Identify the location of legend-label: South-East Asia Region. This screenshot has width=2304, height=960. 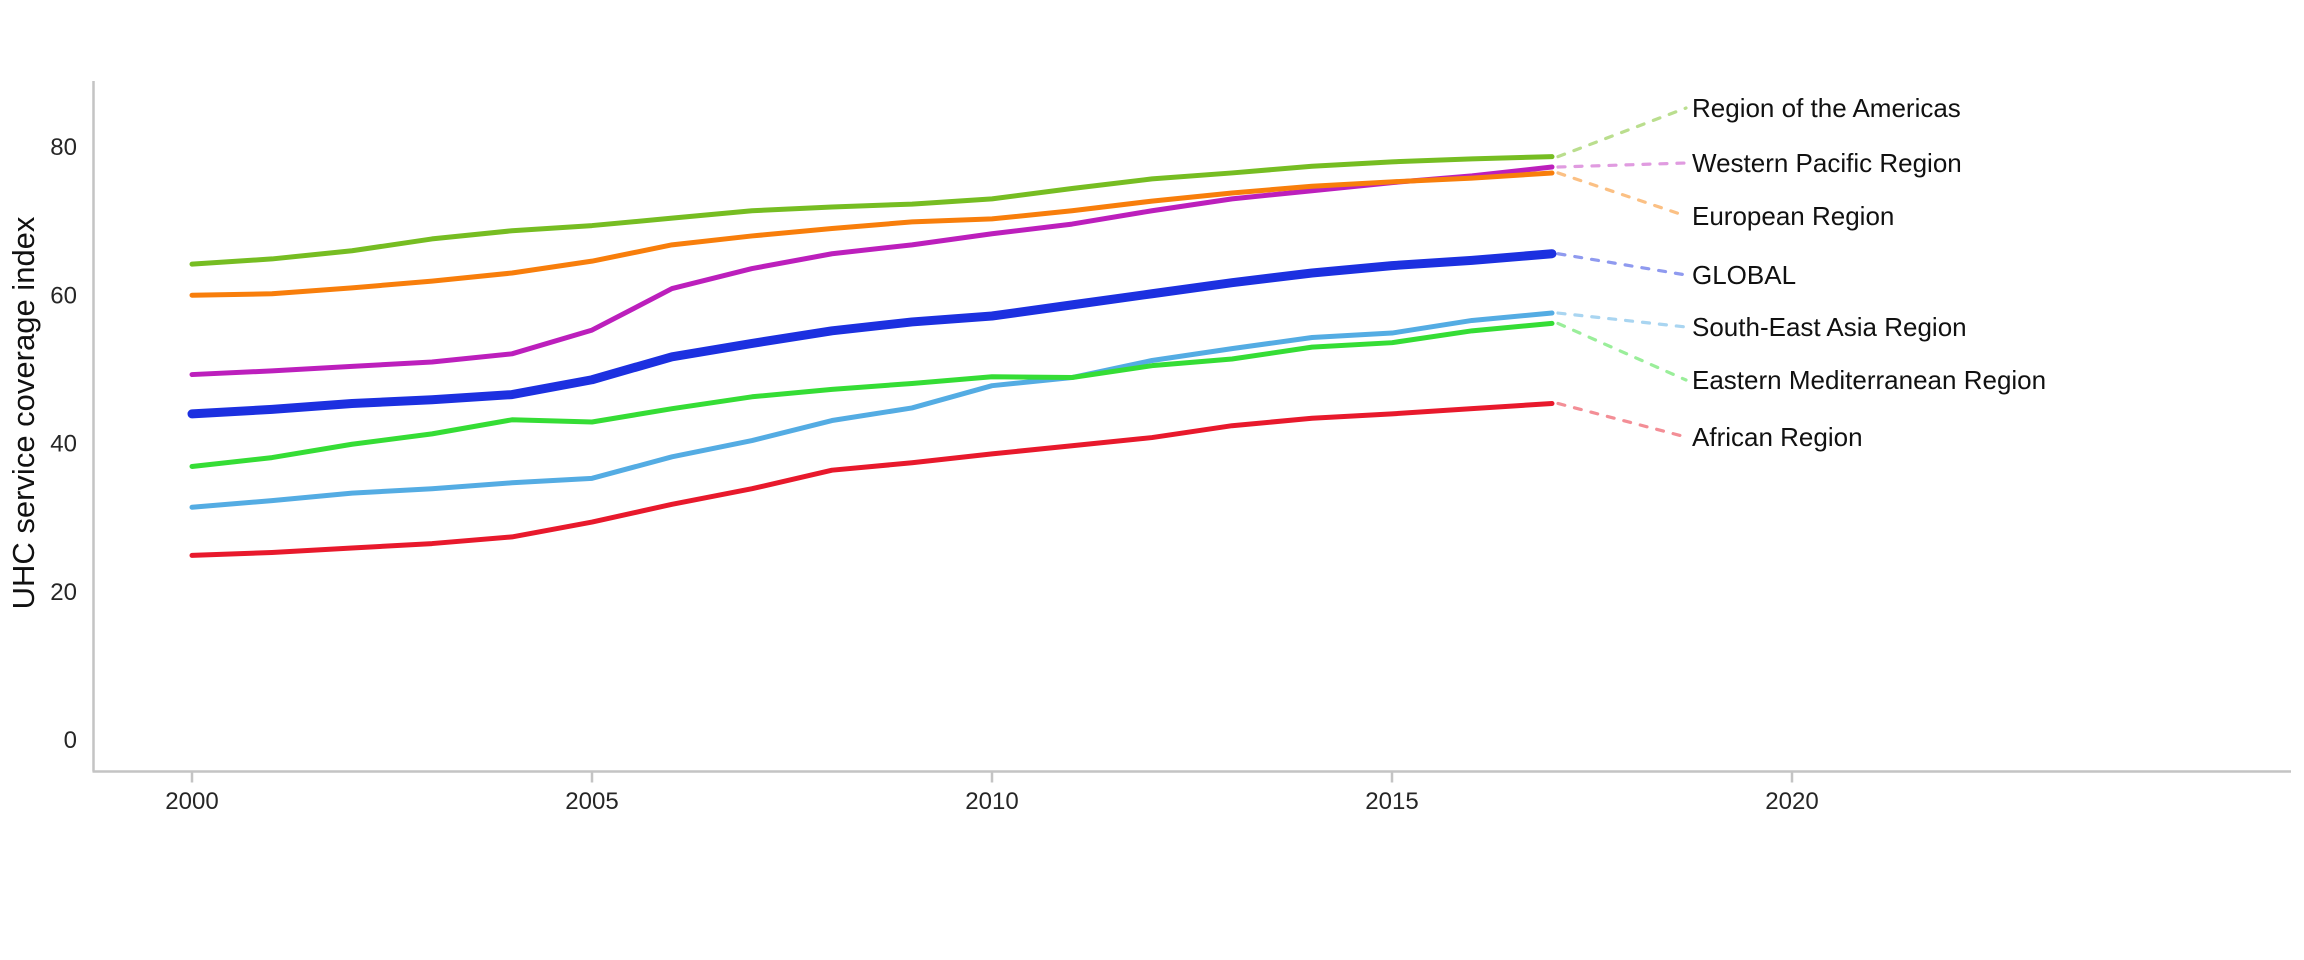
(1829, 327).